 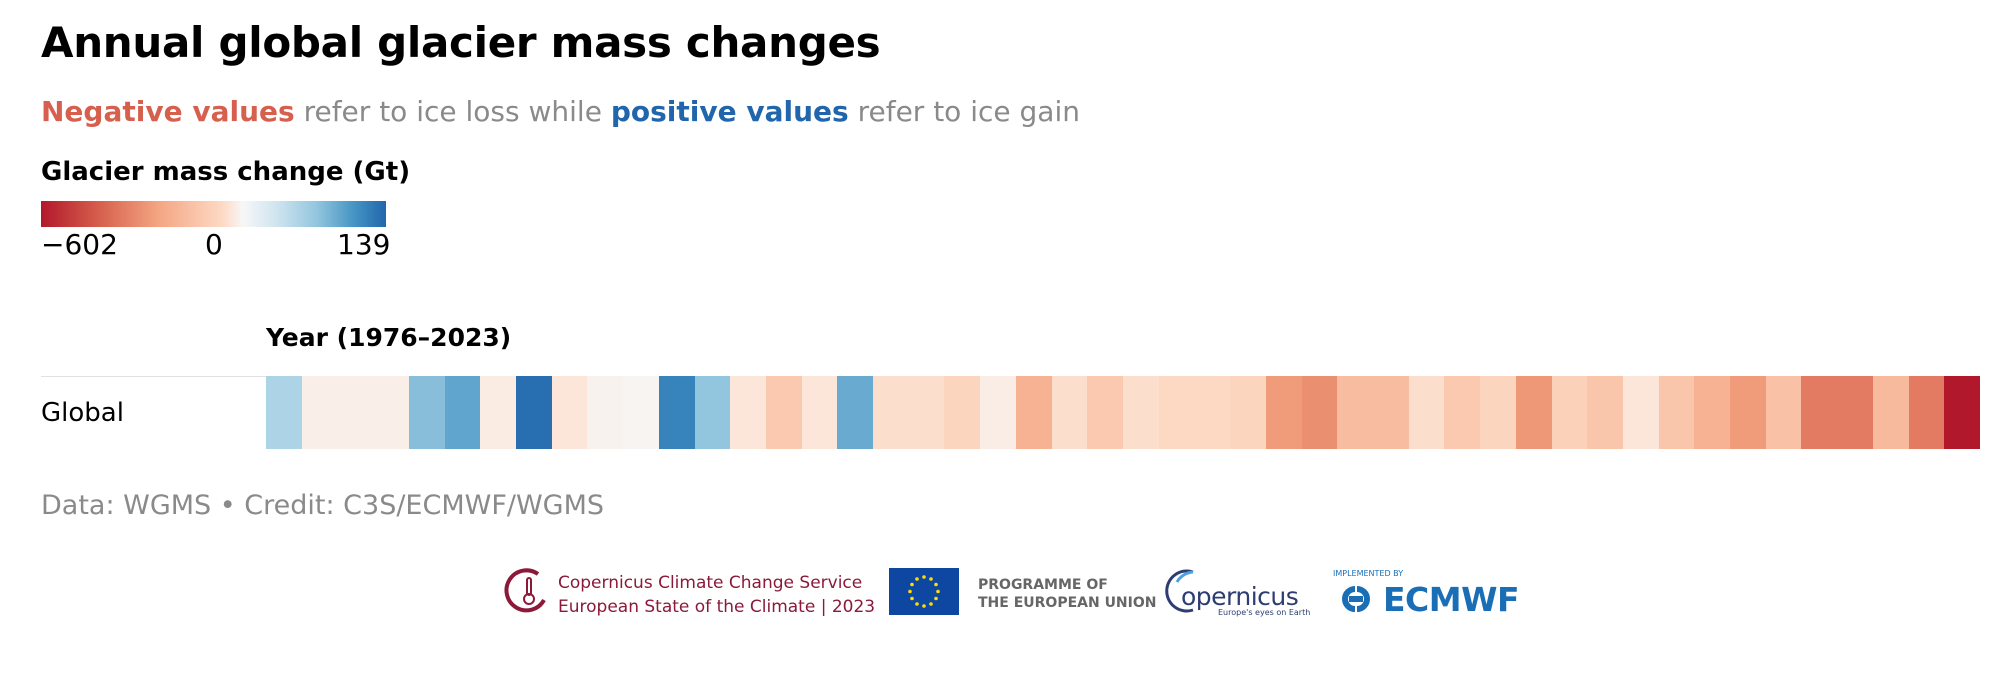 What do you see at coordinates (1176, 412) in the screenshot?
I see `heatmap-cell-2001` at bounding box center [1176, 412].